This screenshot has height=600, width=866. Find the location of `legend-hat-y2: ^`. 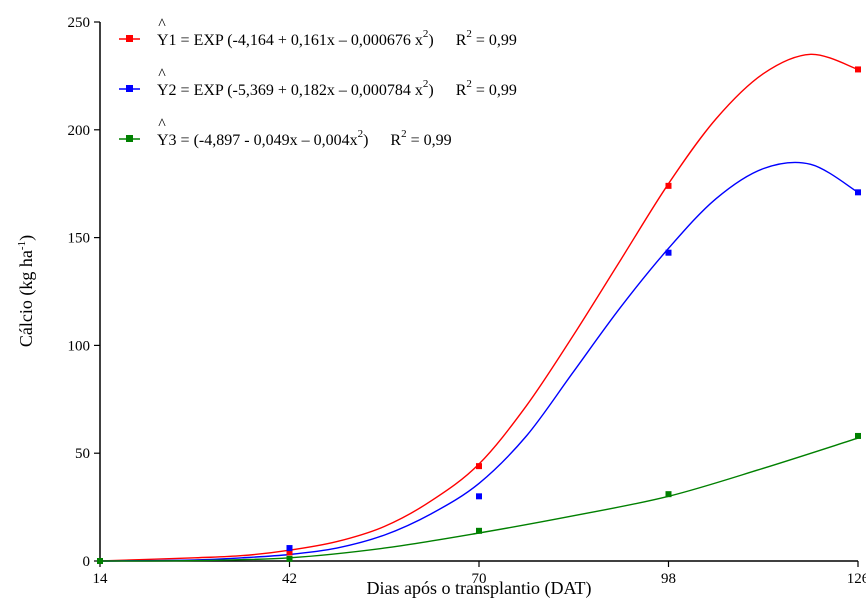

legend-hat-y2: ^ is located at coordinates (162, 74).